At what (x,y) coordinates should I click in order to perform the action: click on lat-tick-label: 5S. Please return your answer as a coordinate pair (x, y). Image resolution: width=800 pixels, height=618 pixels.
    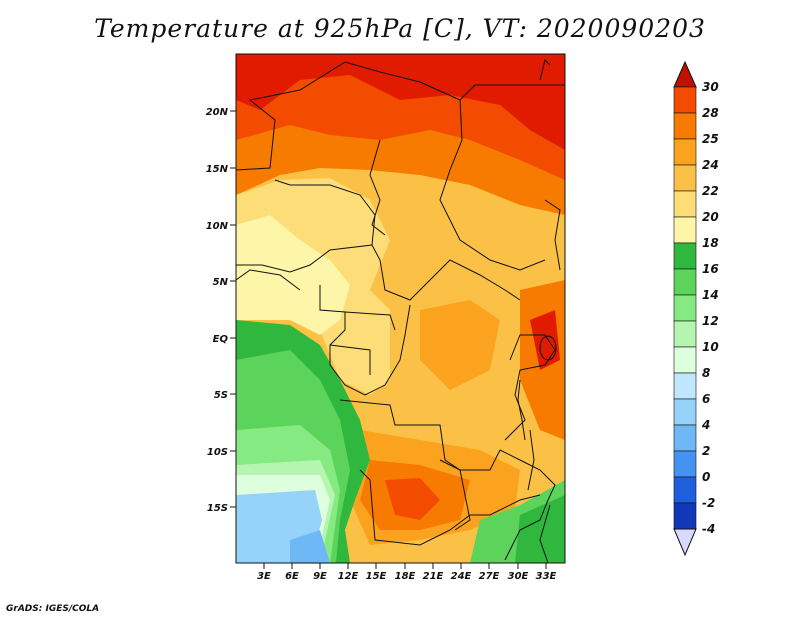
    Looking at the image, I should click on (221, 395).